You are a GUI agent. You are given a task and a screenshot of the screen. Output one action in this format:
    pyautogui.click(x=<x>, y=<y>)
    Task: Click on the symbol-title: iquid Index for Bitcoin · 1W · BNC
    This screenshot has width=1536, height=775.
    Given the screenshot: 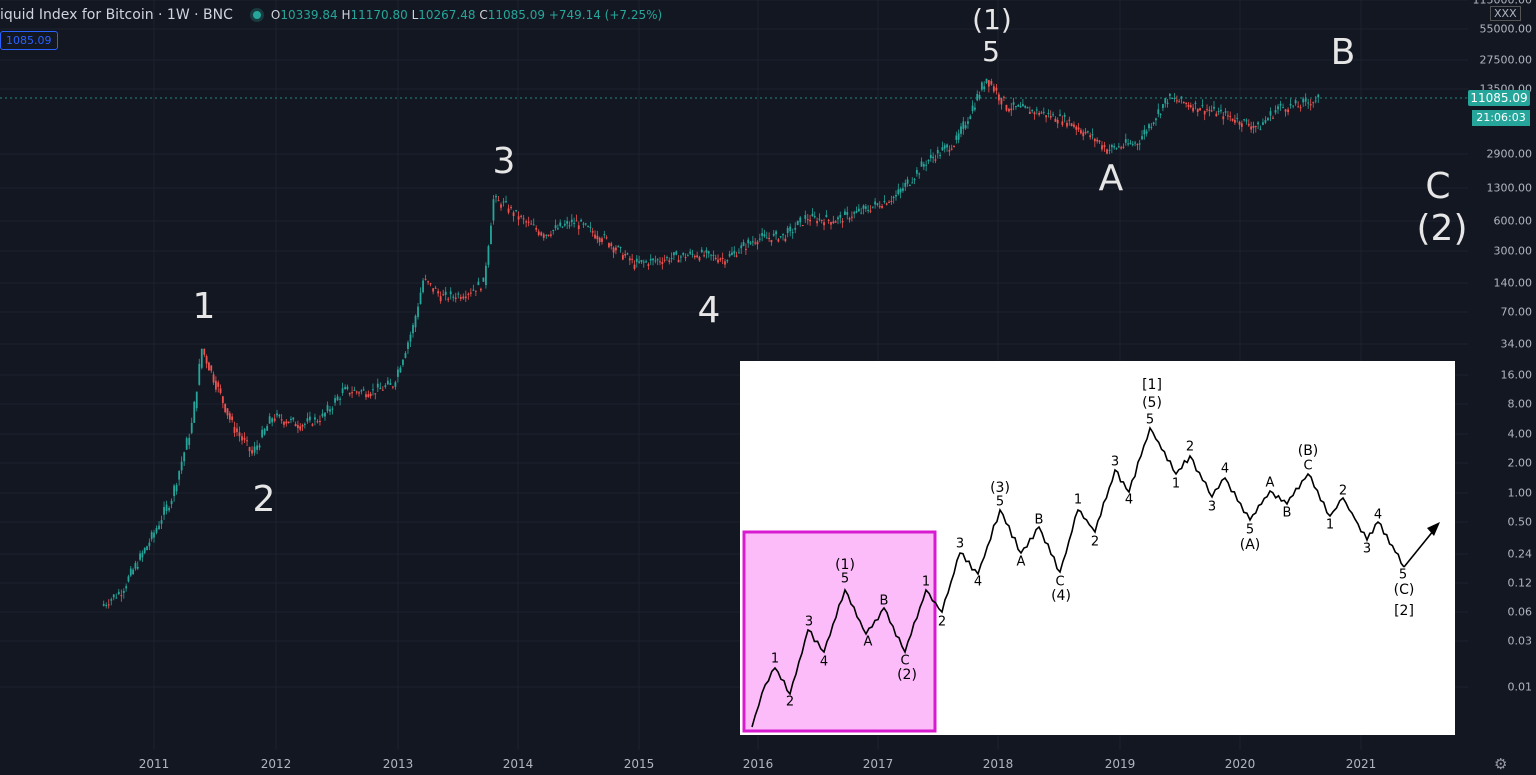 What is the action you would take?
    pyautogui.click(x=116, y=15)
    